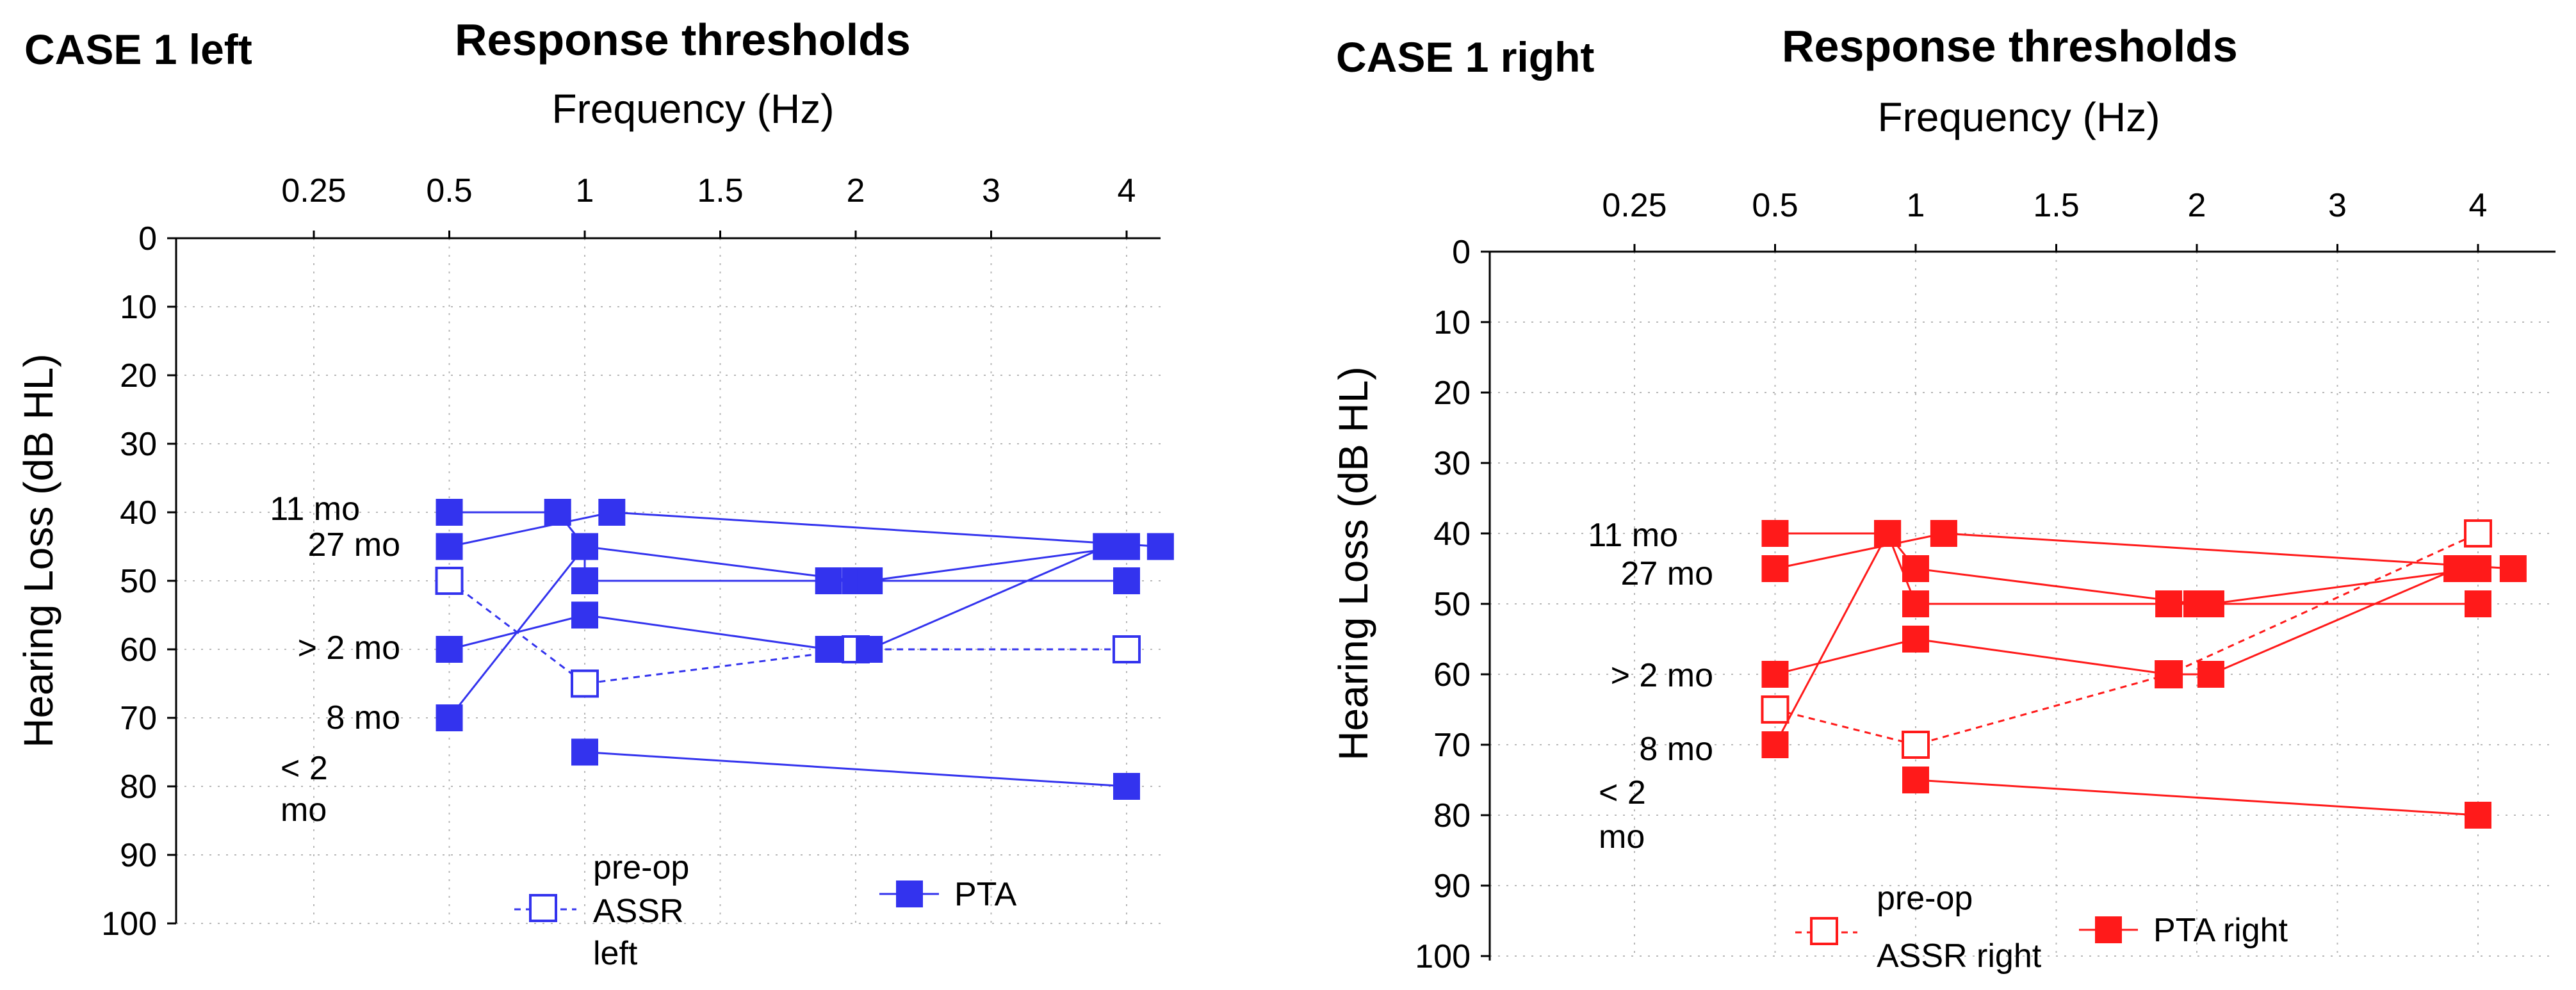  What do you see at coordinates (1353, 563) in the screenshot?
I see `y-axis-label-right: Hearing Loss (dB HL)` at bounding box center [1353, 563].